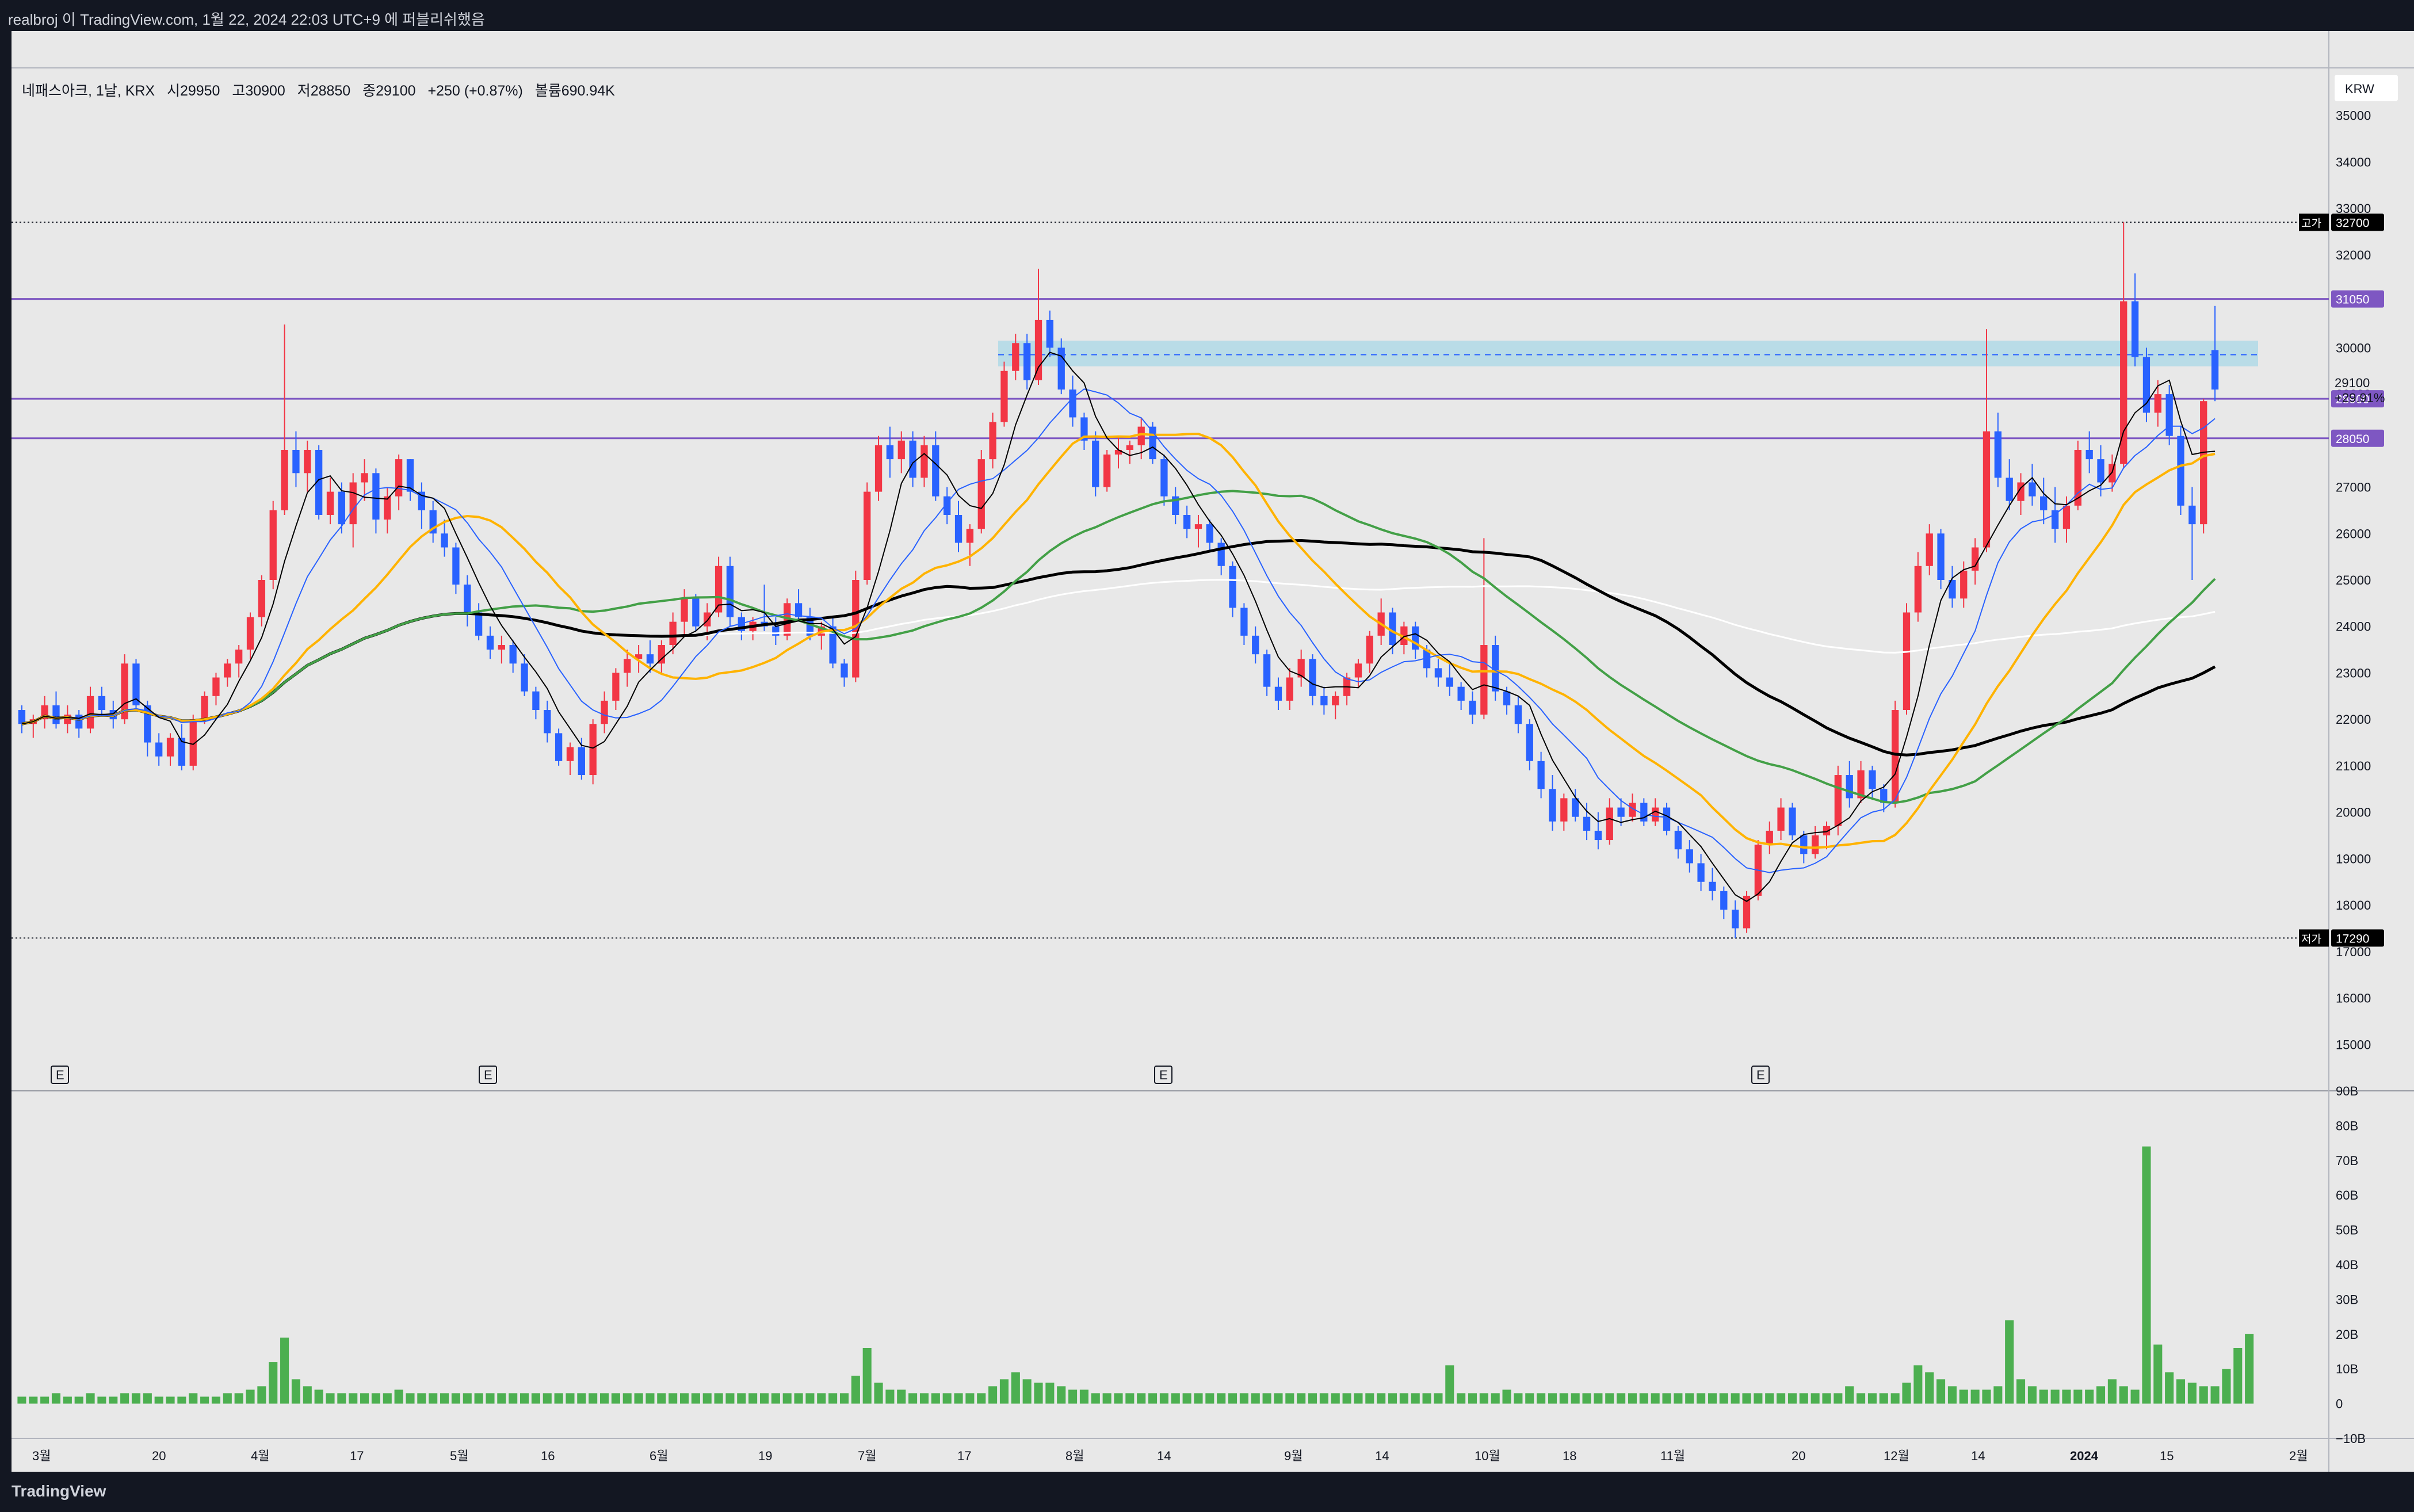 Image resolution: width=2414 pixels, height=1512 pixels. What do you see at coordinates (2353, 905) in the screenshot?
I see `price-tick-label: 18000` at bounding box center [2353, 905].